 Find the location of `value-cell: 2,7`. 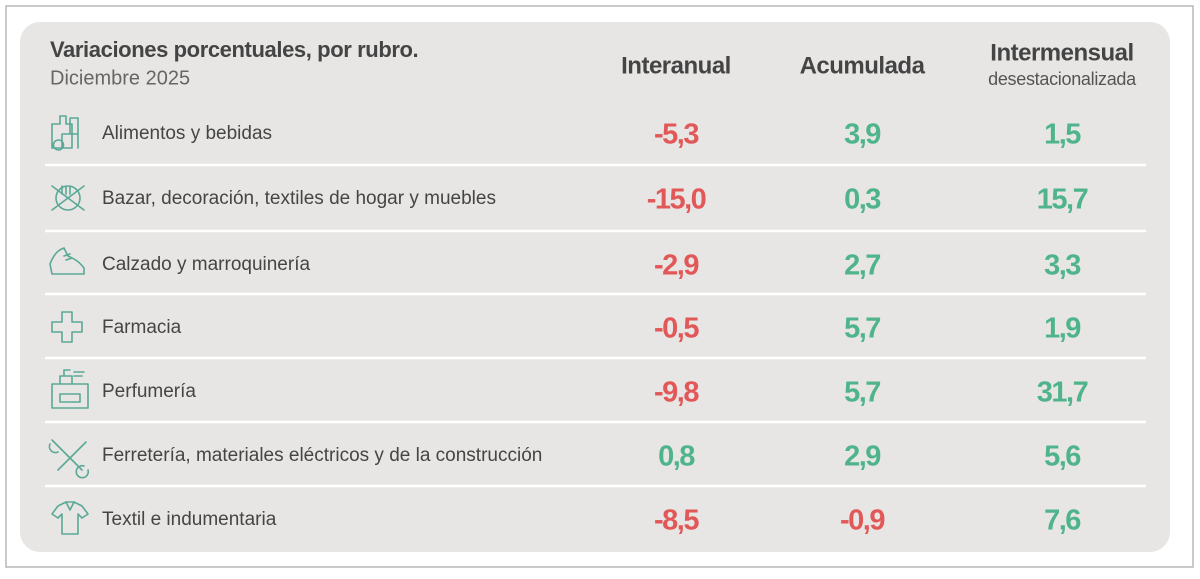

value-cell: 2,7 is located at coordinates (862, 266).